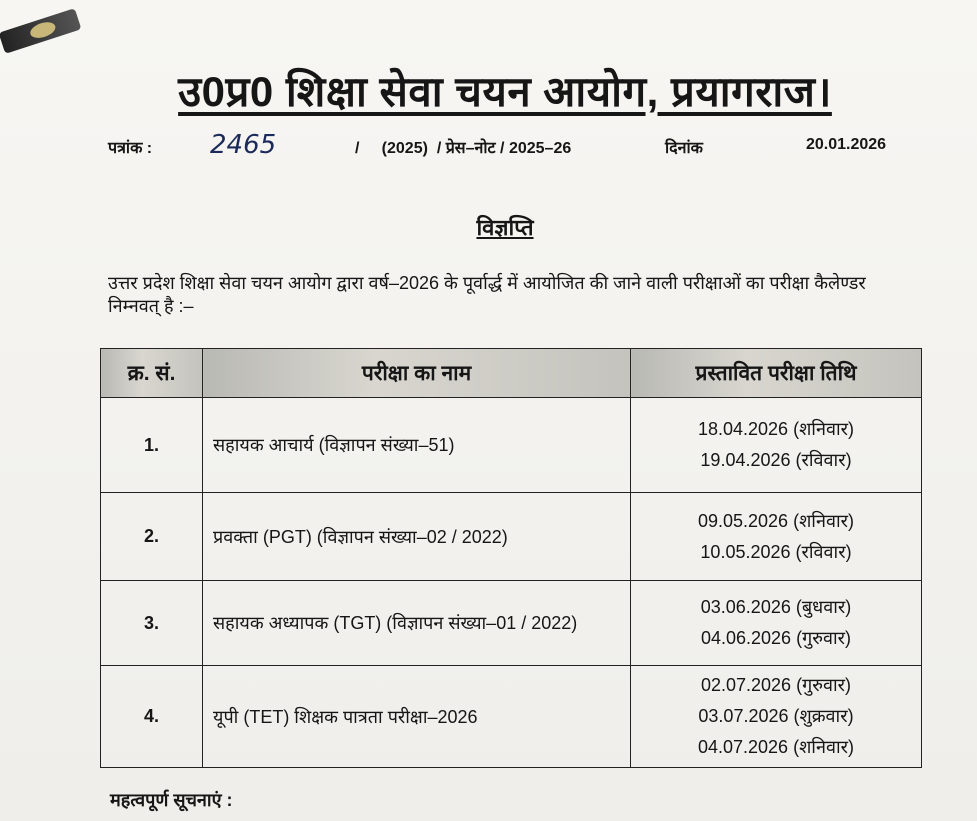 The width and height of the screenshot is (977, 821). What do you see at coordinates (130, 148) in the screenshot?
I see `reference-label: पत्रांक :` at bounding box center [130, 148].